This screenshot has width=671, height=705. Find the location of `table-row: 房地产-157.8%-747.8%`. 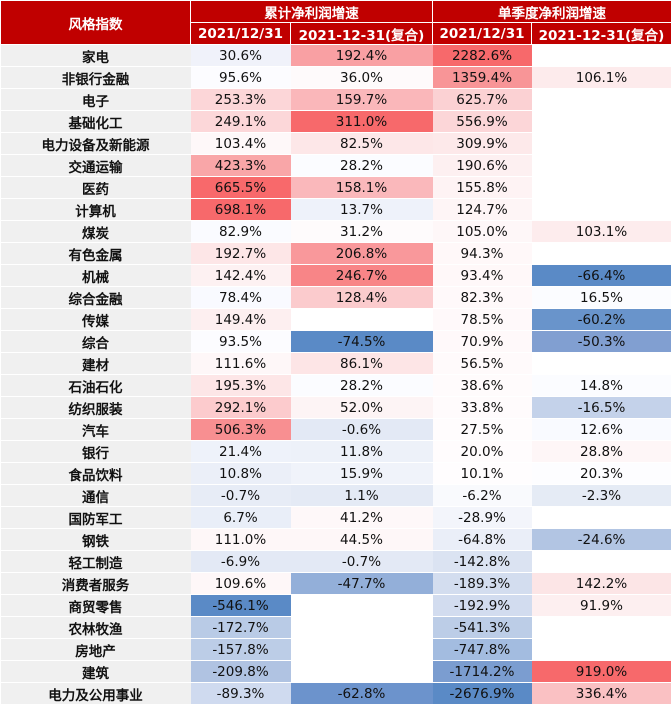

table-row: 房地产-157.8%-747.8% is located at coordinates (336, 650).